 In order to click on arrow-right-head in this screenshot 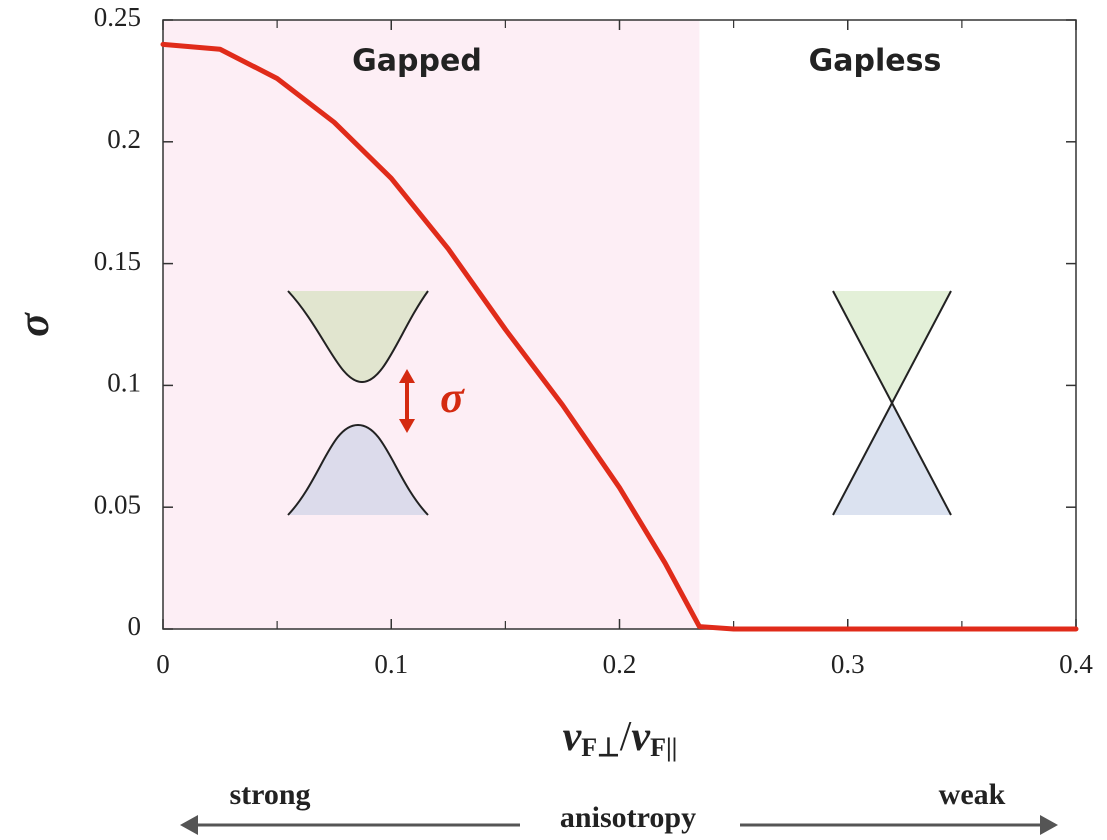, I will do `click(1049, 825)`.